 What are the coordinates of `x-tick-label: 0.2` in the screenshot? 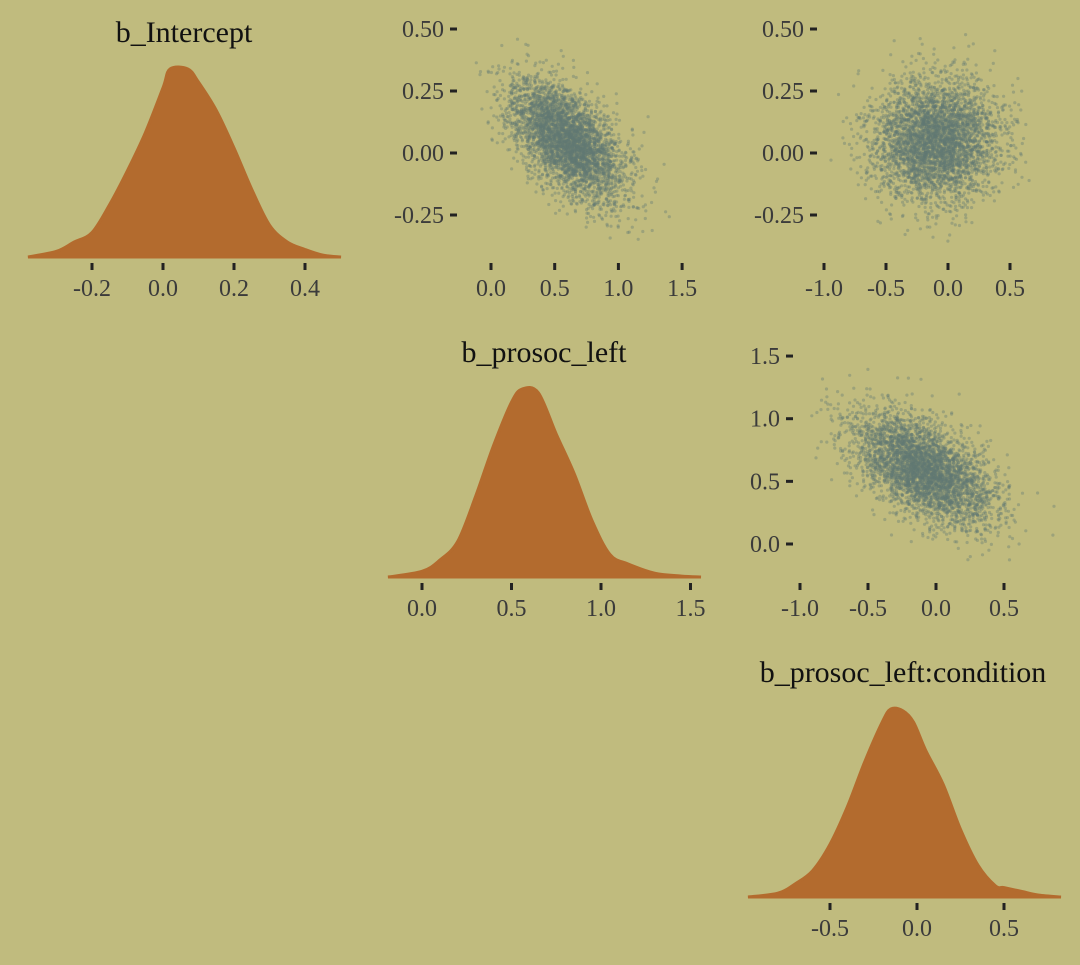 It's located at (234, 289).